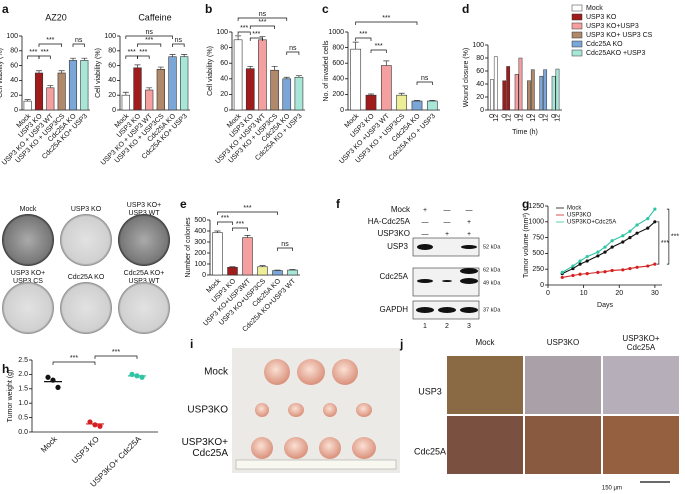 This screenshot has width=685, height=494. I want to click on photo-label: Mock, so click(28, 209).